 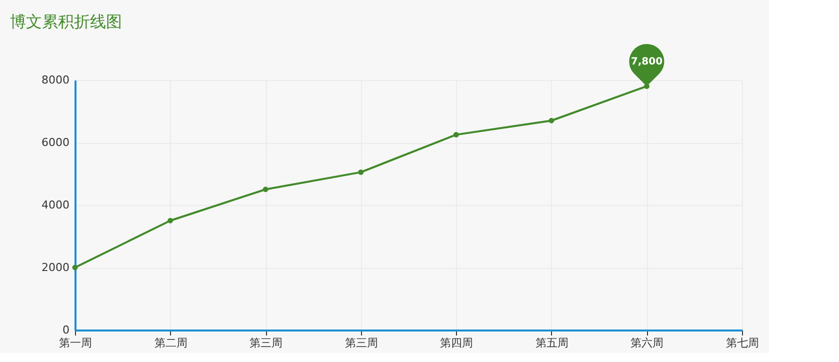 I want to click on x-tick-label: 第七周, so click(x=742, y=343).